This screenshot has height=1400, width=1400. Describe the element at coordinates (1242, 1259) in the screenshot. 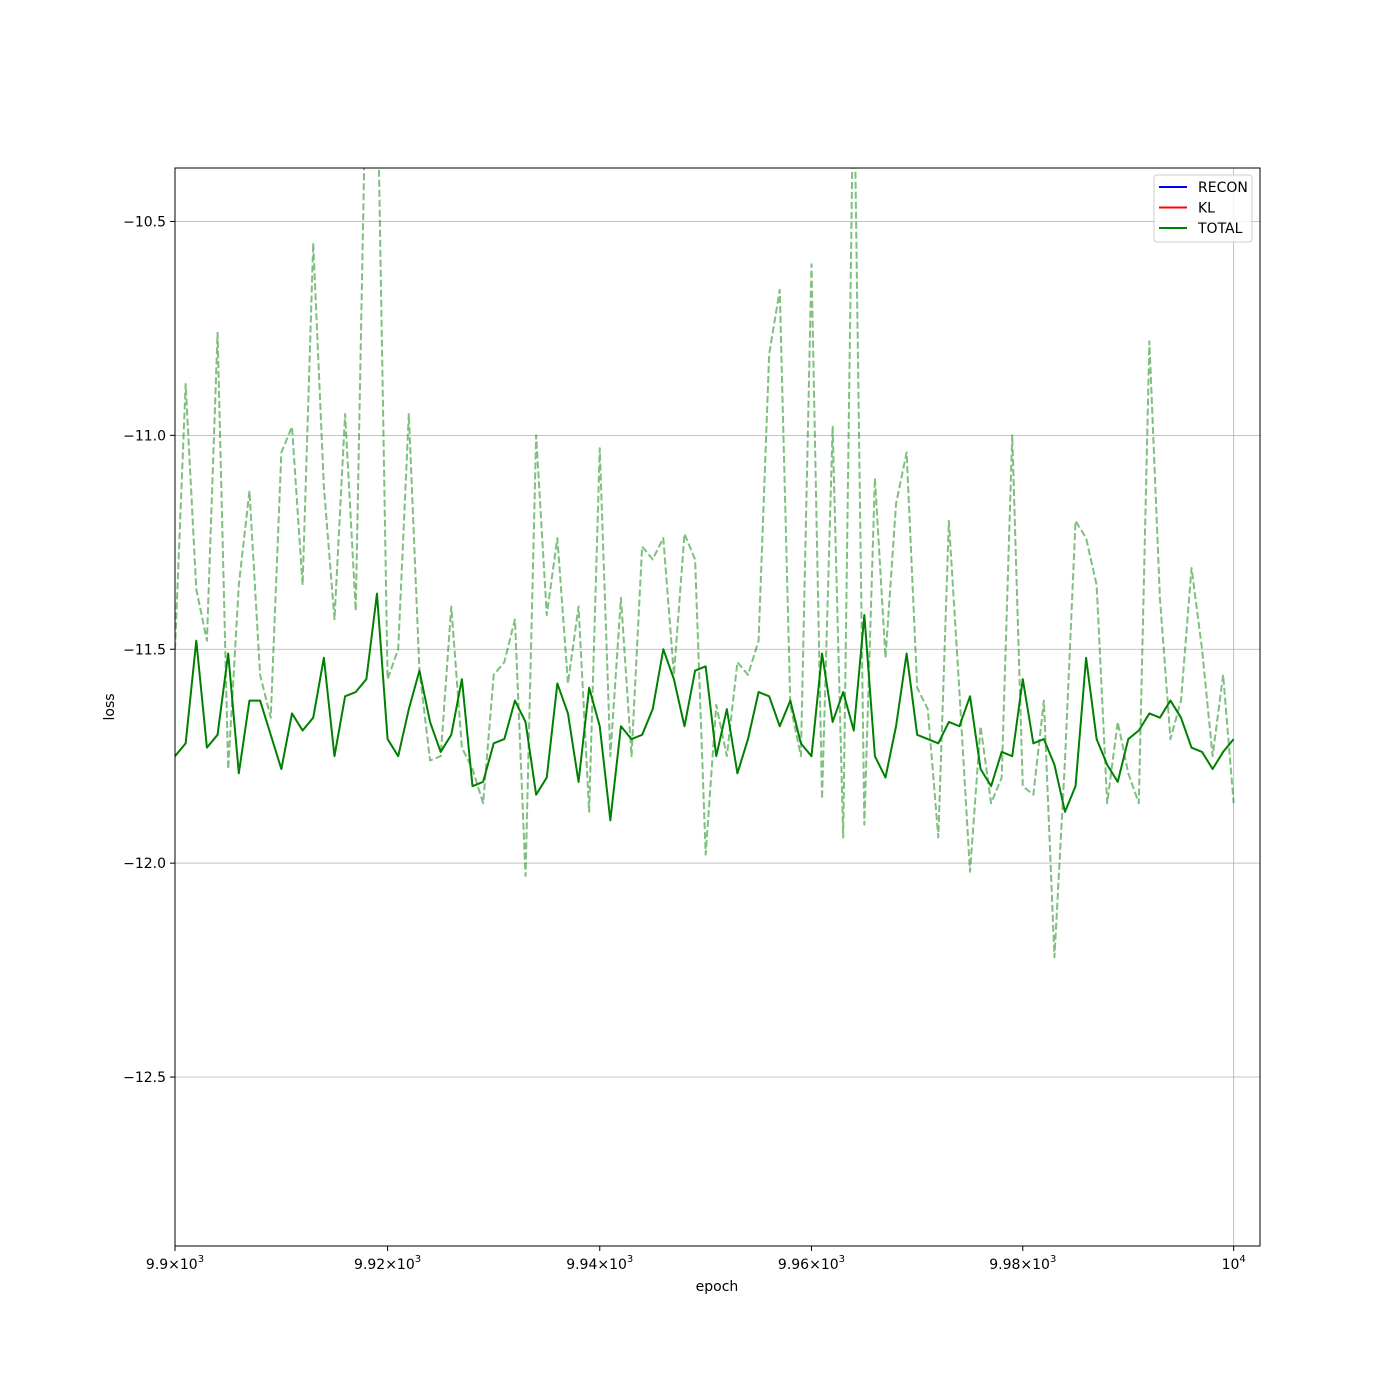

I see `x-tick-label-exponent: 4` at that location.